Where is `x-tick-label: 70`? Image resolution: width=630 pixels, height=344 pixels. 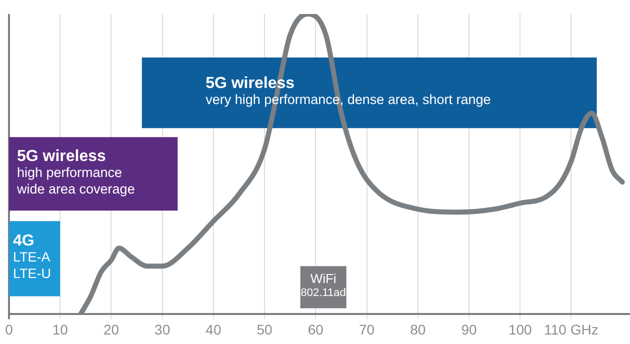 x-tick-label: 70 is located at coordinates (366, 329).